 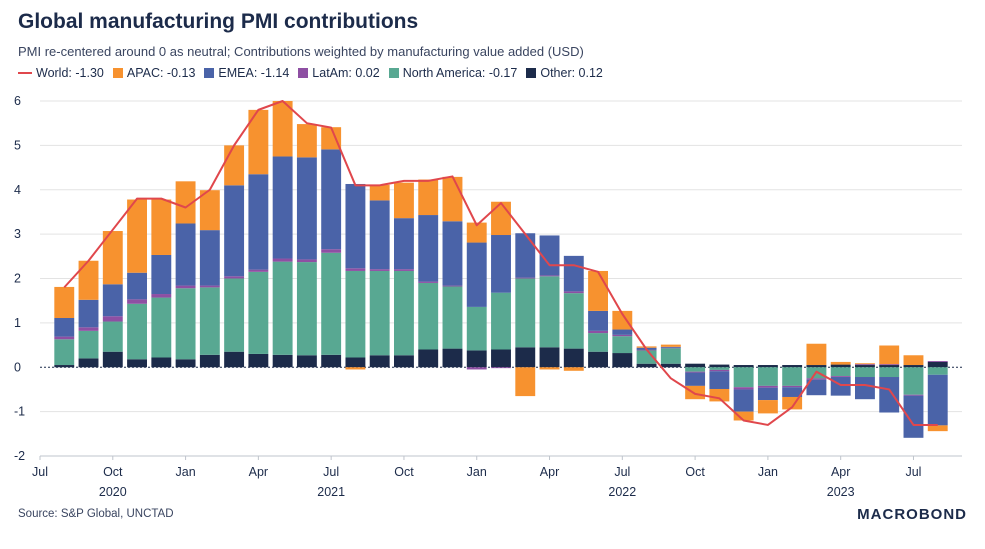 I want to click on legend-item-4: North America: -0.17, so click(x=452, y=73).